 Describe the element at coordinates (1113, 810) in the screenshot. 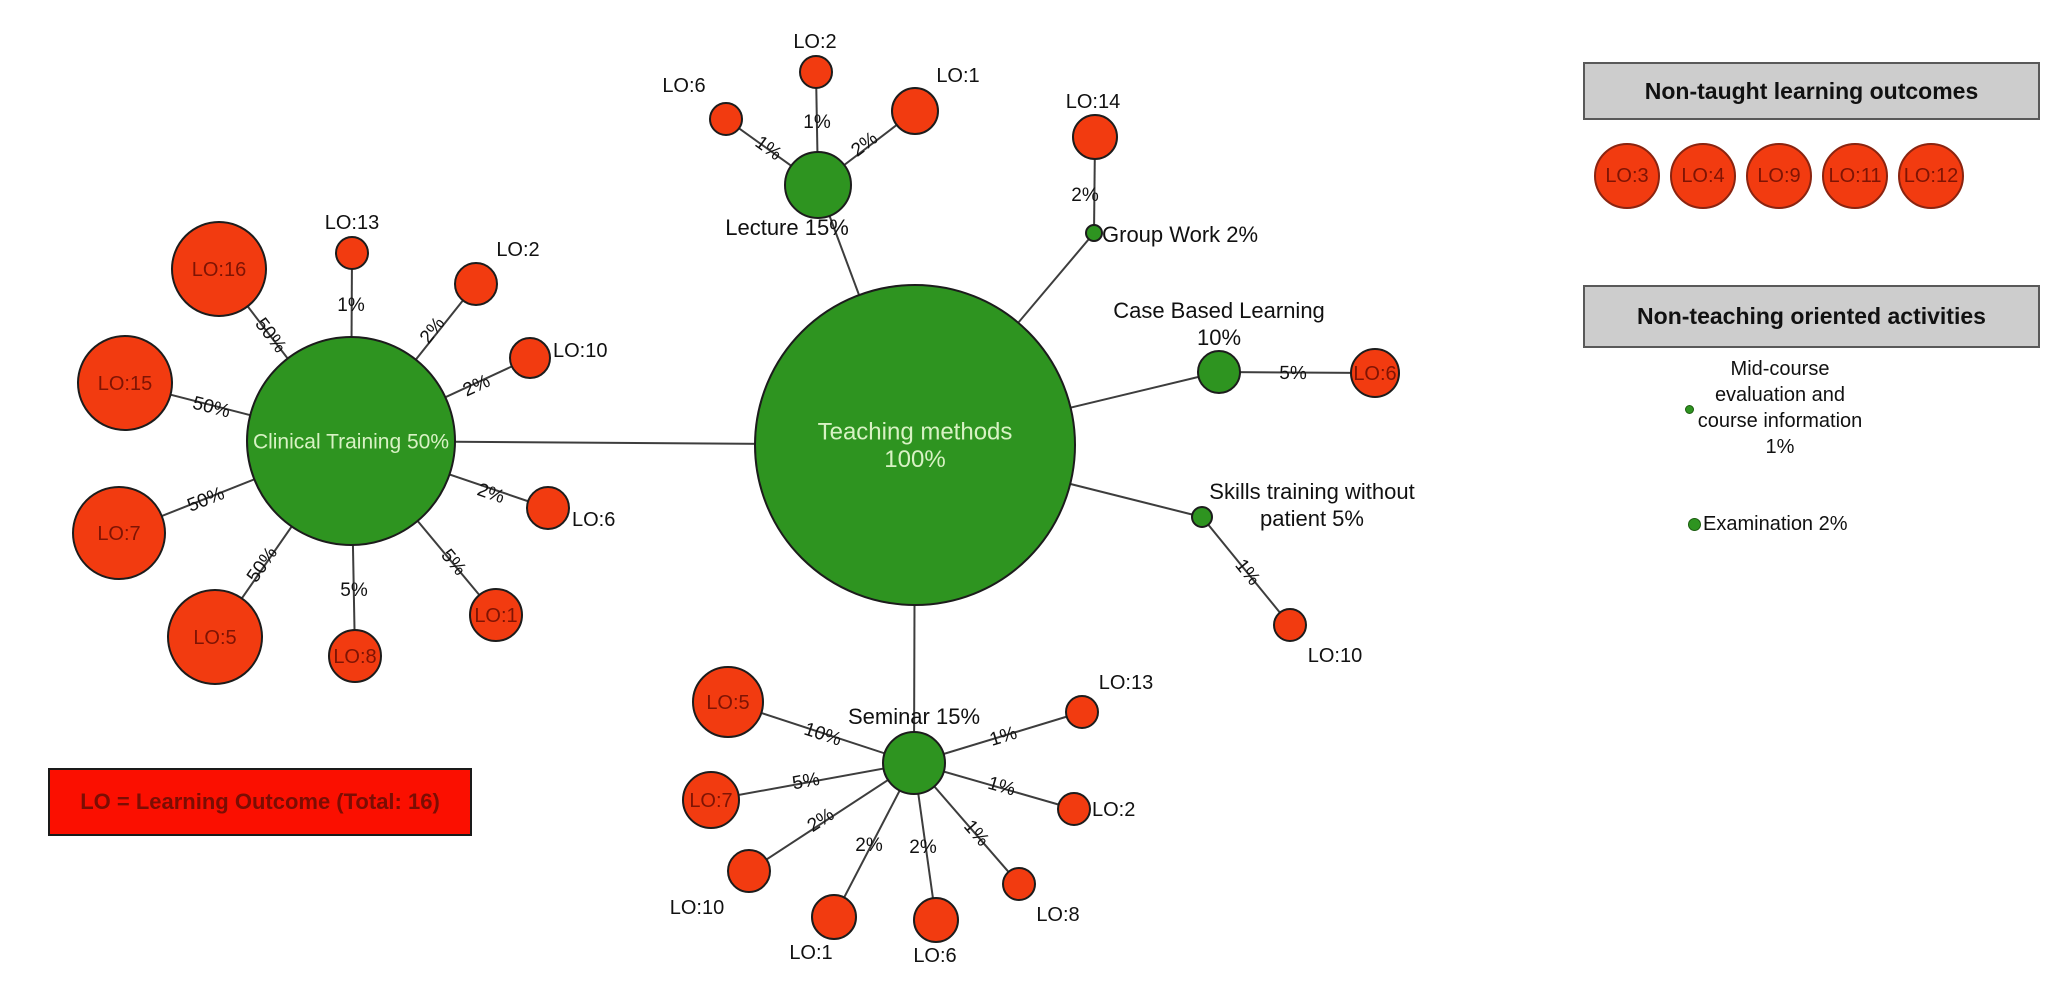

I see `node-label-sem_lo2: LO:2` at that location.